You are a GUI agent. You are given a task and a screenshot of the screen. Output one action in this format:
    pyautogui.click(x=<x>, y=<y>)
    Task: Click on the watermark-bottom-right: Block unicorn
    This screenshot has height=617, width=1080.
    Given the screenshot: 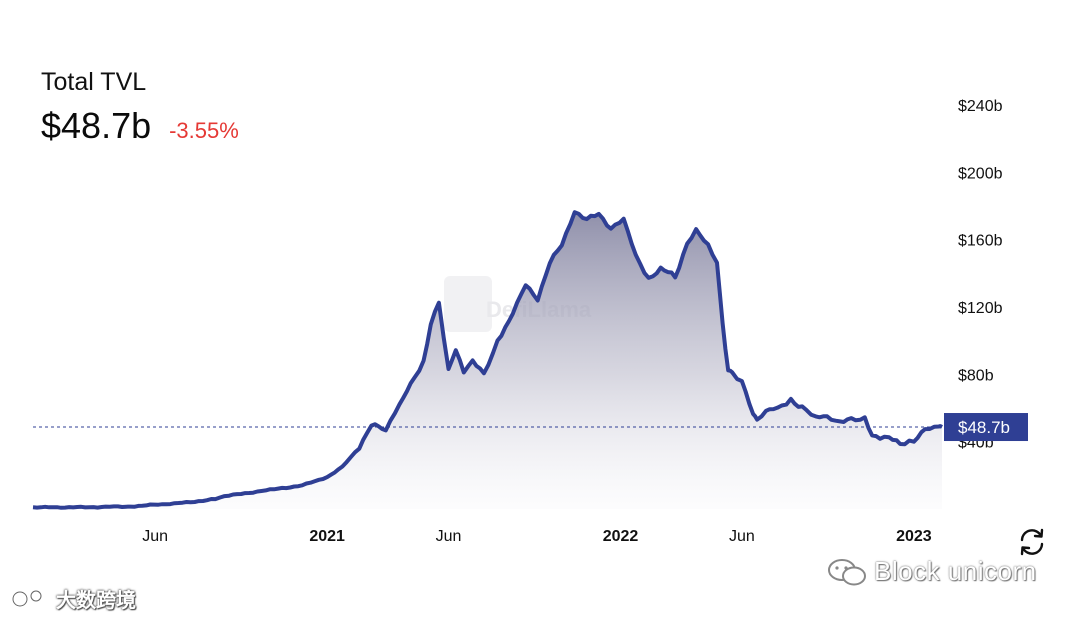 What is the action you would take?
    pyautogui.click(x=931, y=571)
    